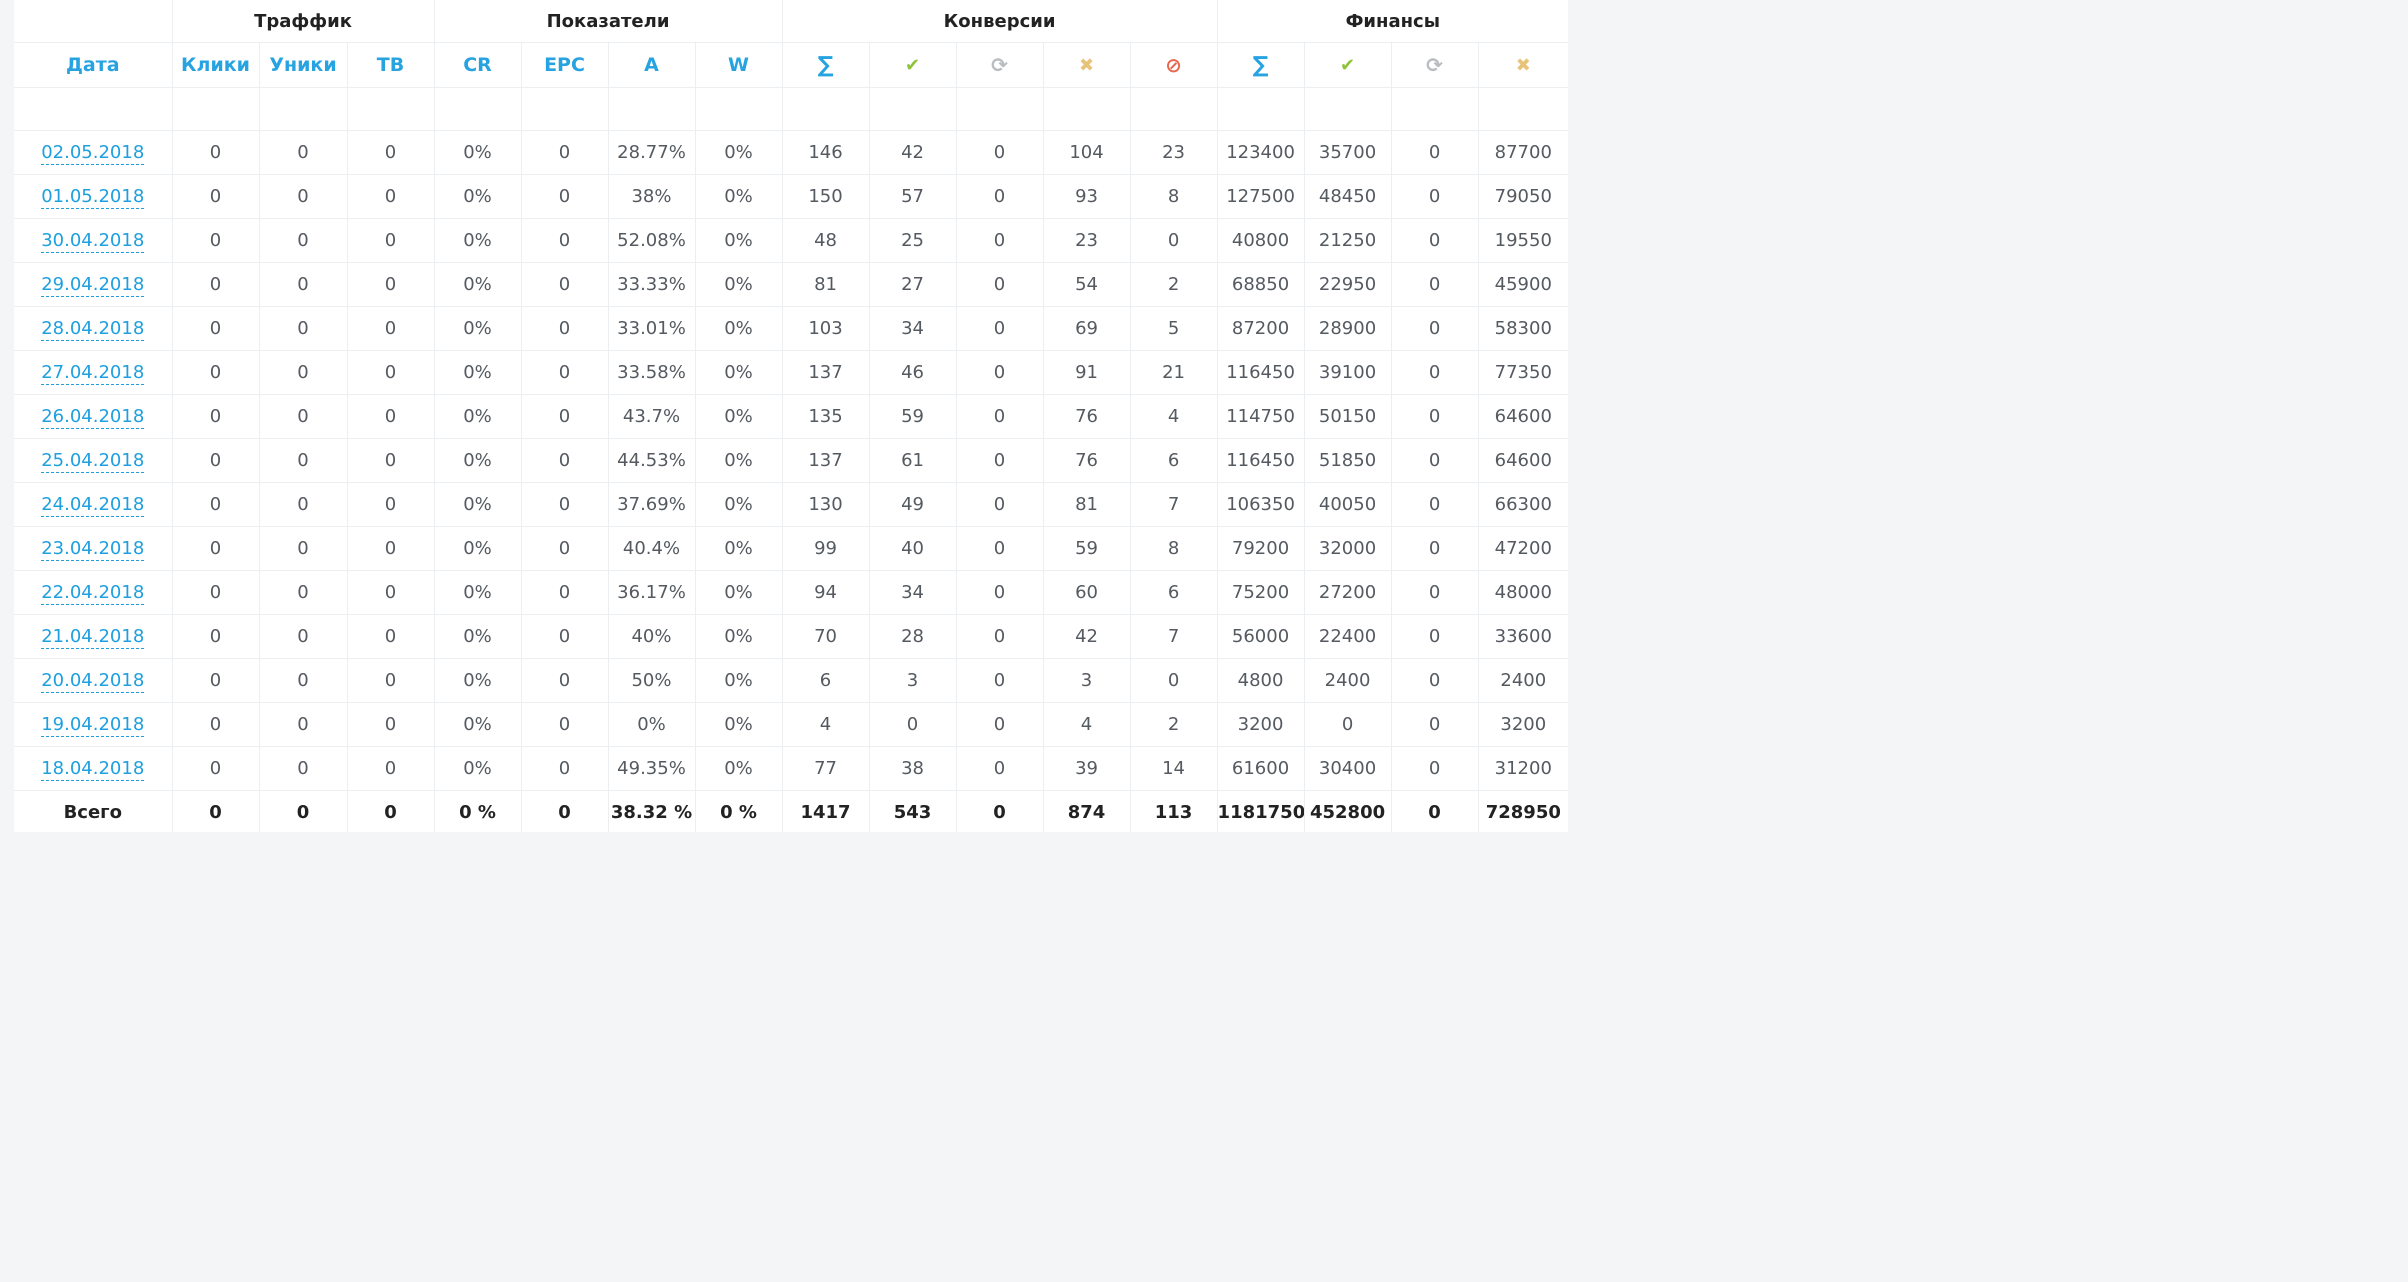 The width and height of the screenshot is (2408, 1282). I want to click on totals-conv-trash: 113, so click(1173, 811).